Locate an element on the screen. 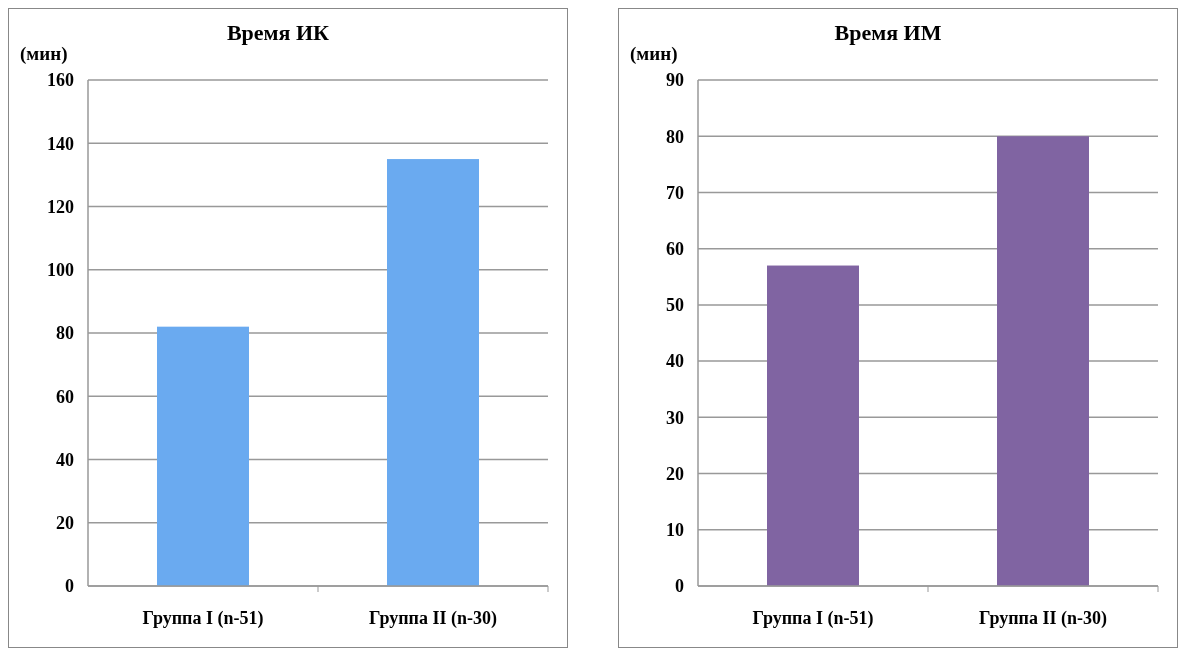 Image resolution: width=1187 pixels, height=655 pixels. chart-title: Время ИМ is located at coordinates (888, 32).